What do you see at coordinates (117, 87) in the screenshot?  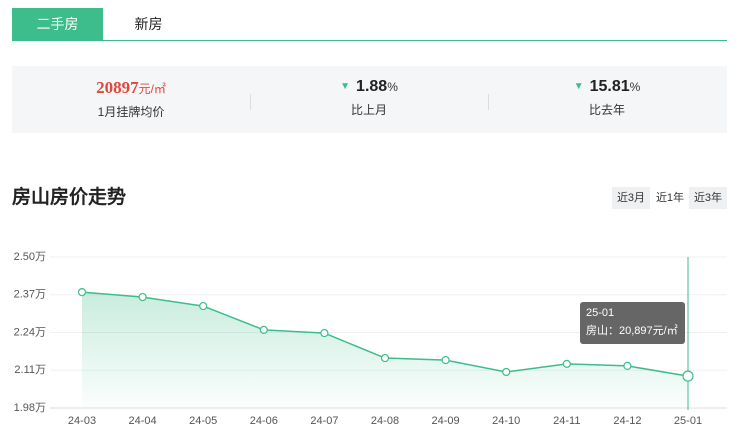 I see `stat-value: 20897` at bounding box center [117, 87].